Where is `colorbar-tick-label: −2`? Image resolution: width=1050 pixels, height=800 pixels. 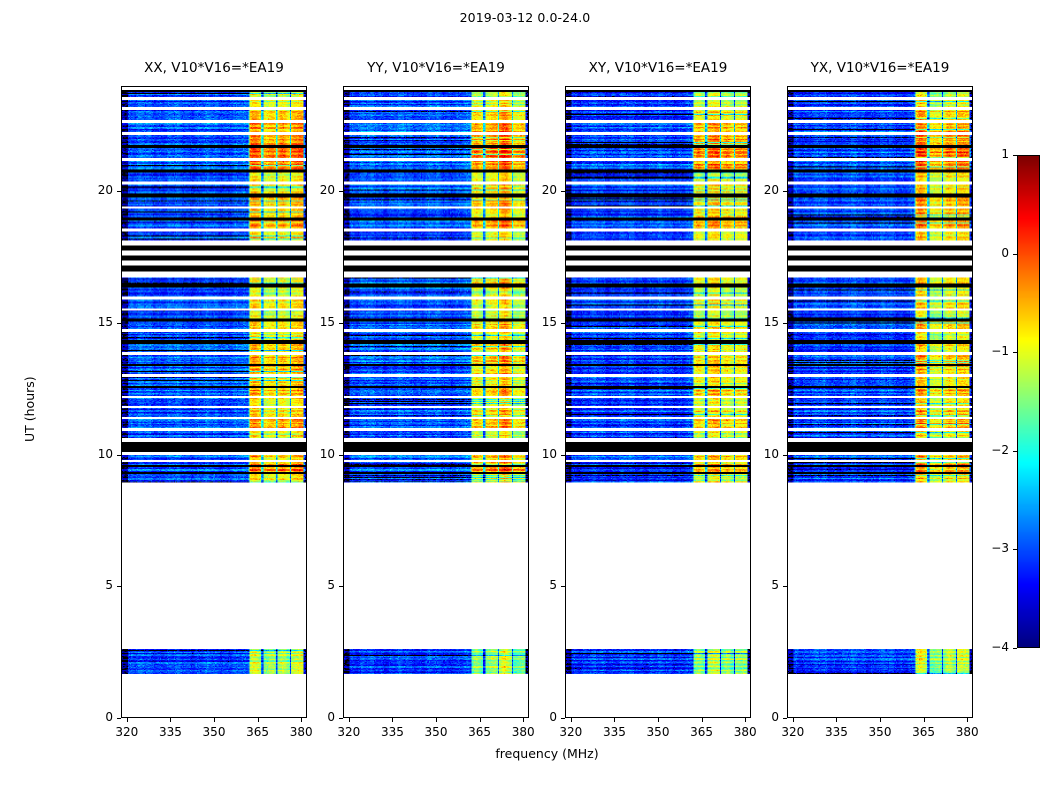
colorbar-tick-label: −2 is located at coordinates (1000, 449).